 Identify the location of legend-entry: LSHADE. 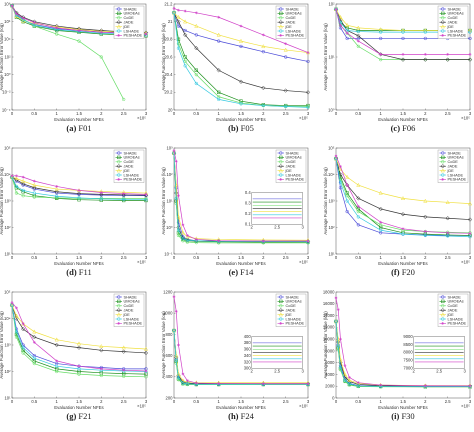
(456, 318).